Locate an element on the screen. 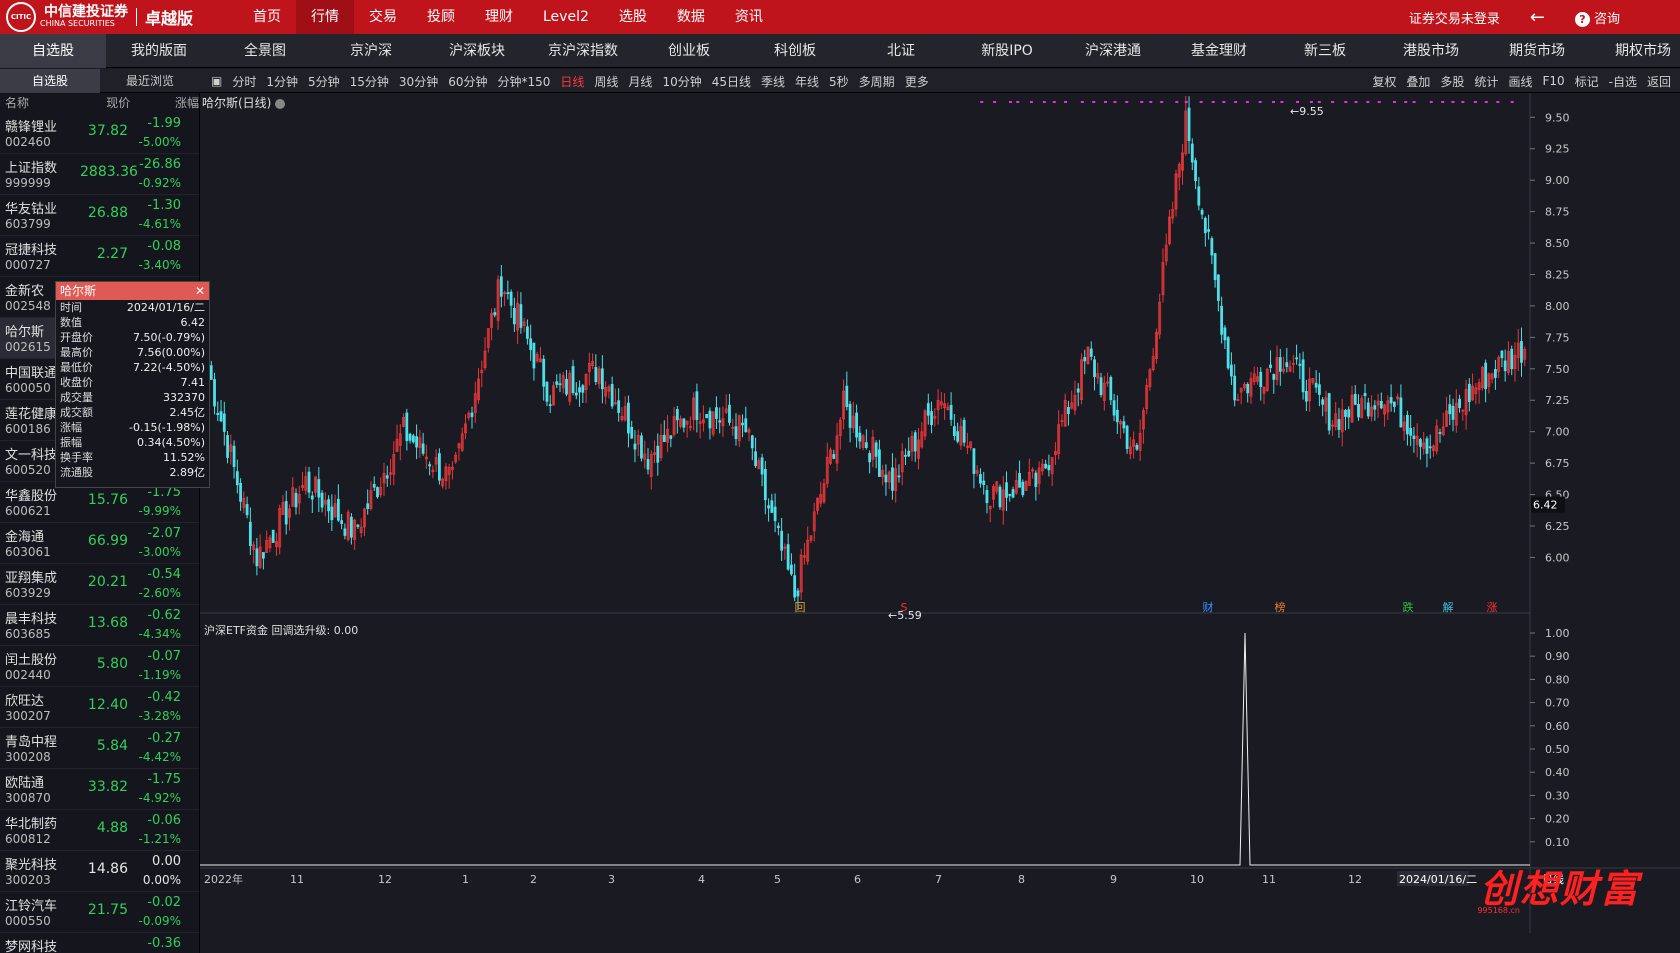 Image resolution: width=1680 pixels, height=953 pixels. chart-tool-button: 统计 is located at coordinates (1486, 81).